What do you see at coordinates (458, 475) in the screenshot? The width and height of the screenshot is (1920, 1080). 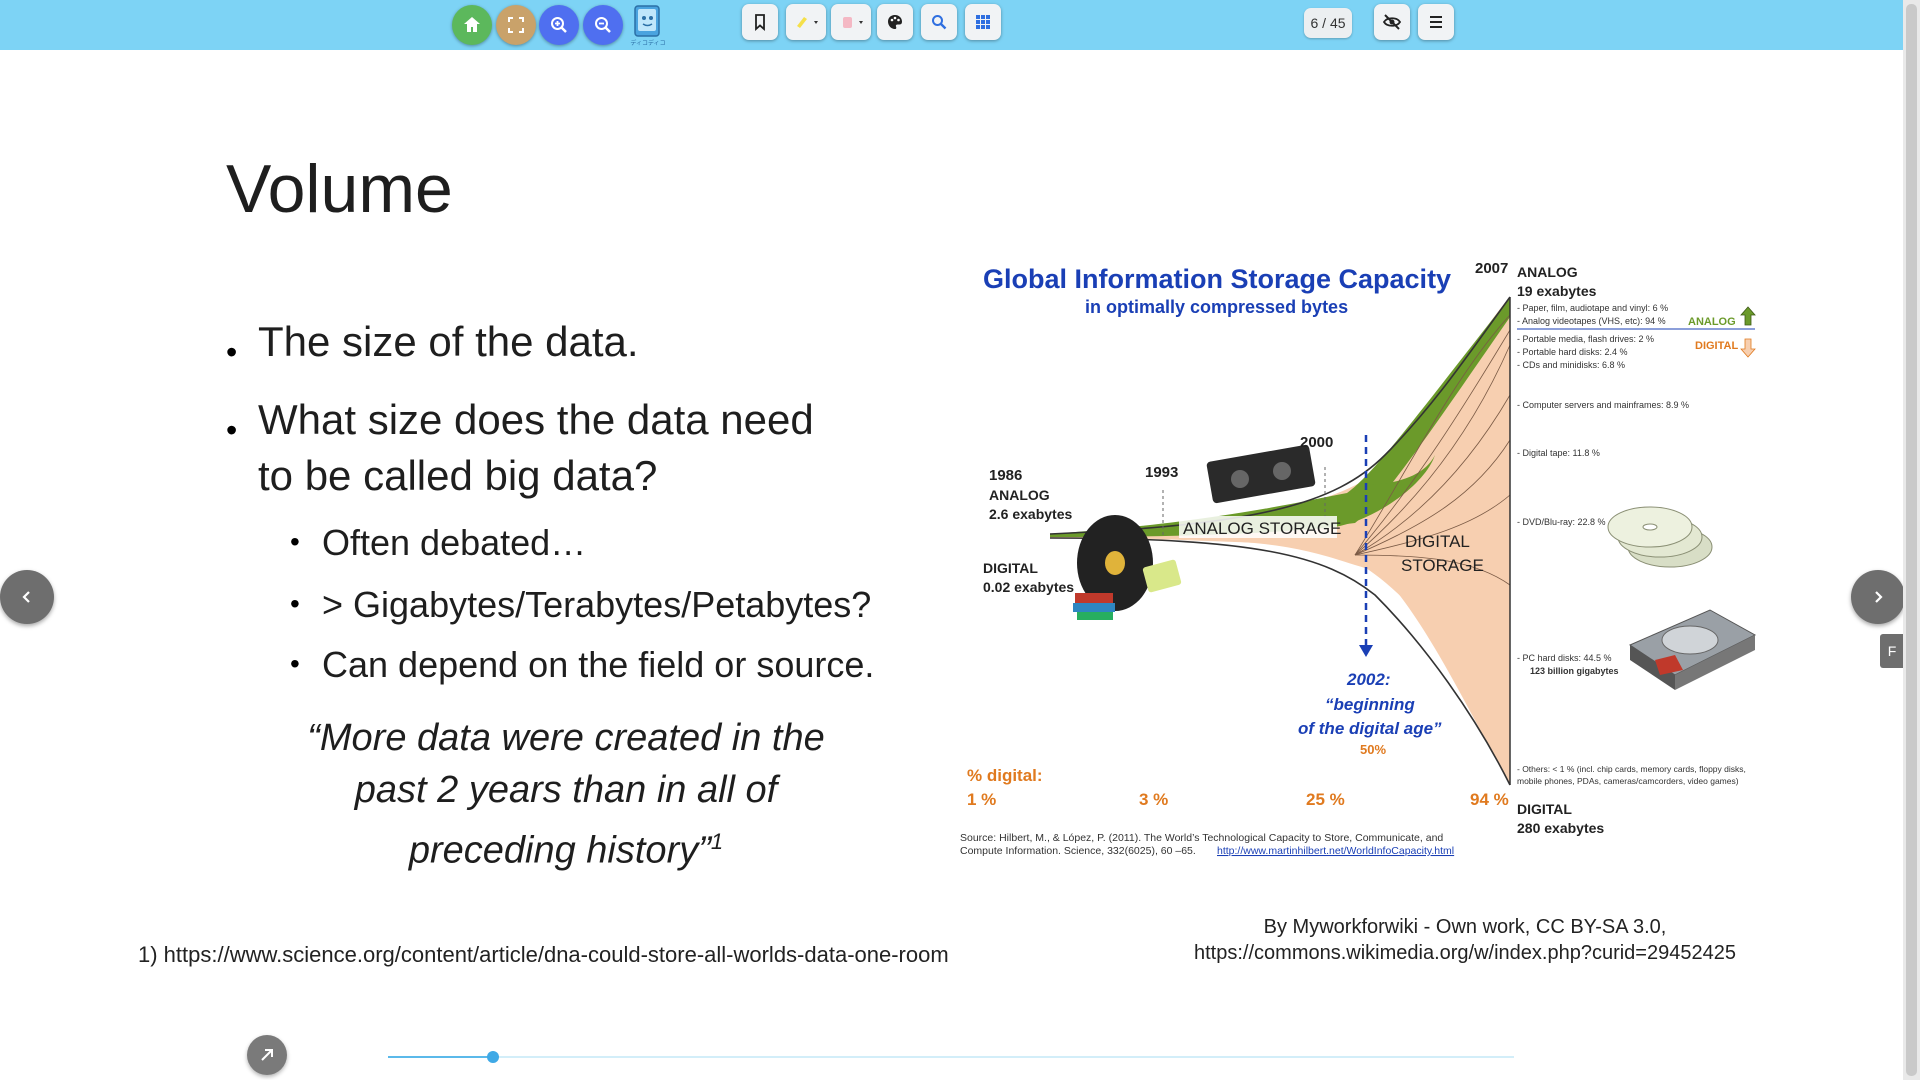 I see `bullet-text-line: to be called big data?` at bounding box center [458, 475].